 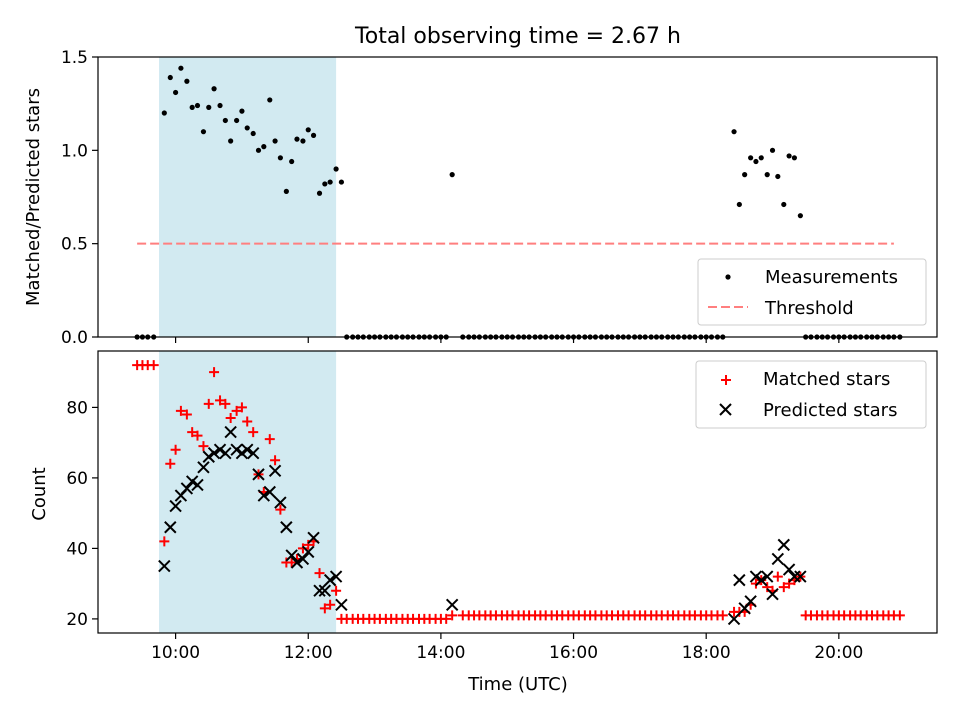 What do you see at coordinates (77, 479) in the screenshot?
I see `y-tick-label: 60` at bounding box center [77, 479].